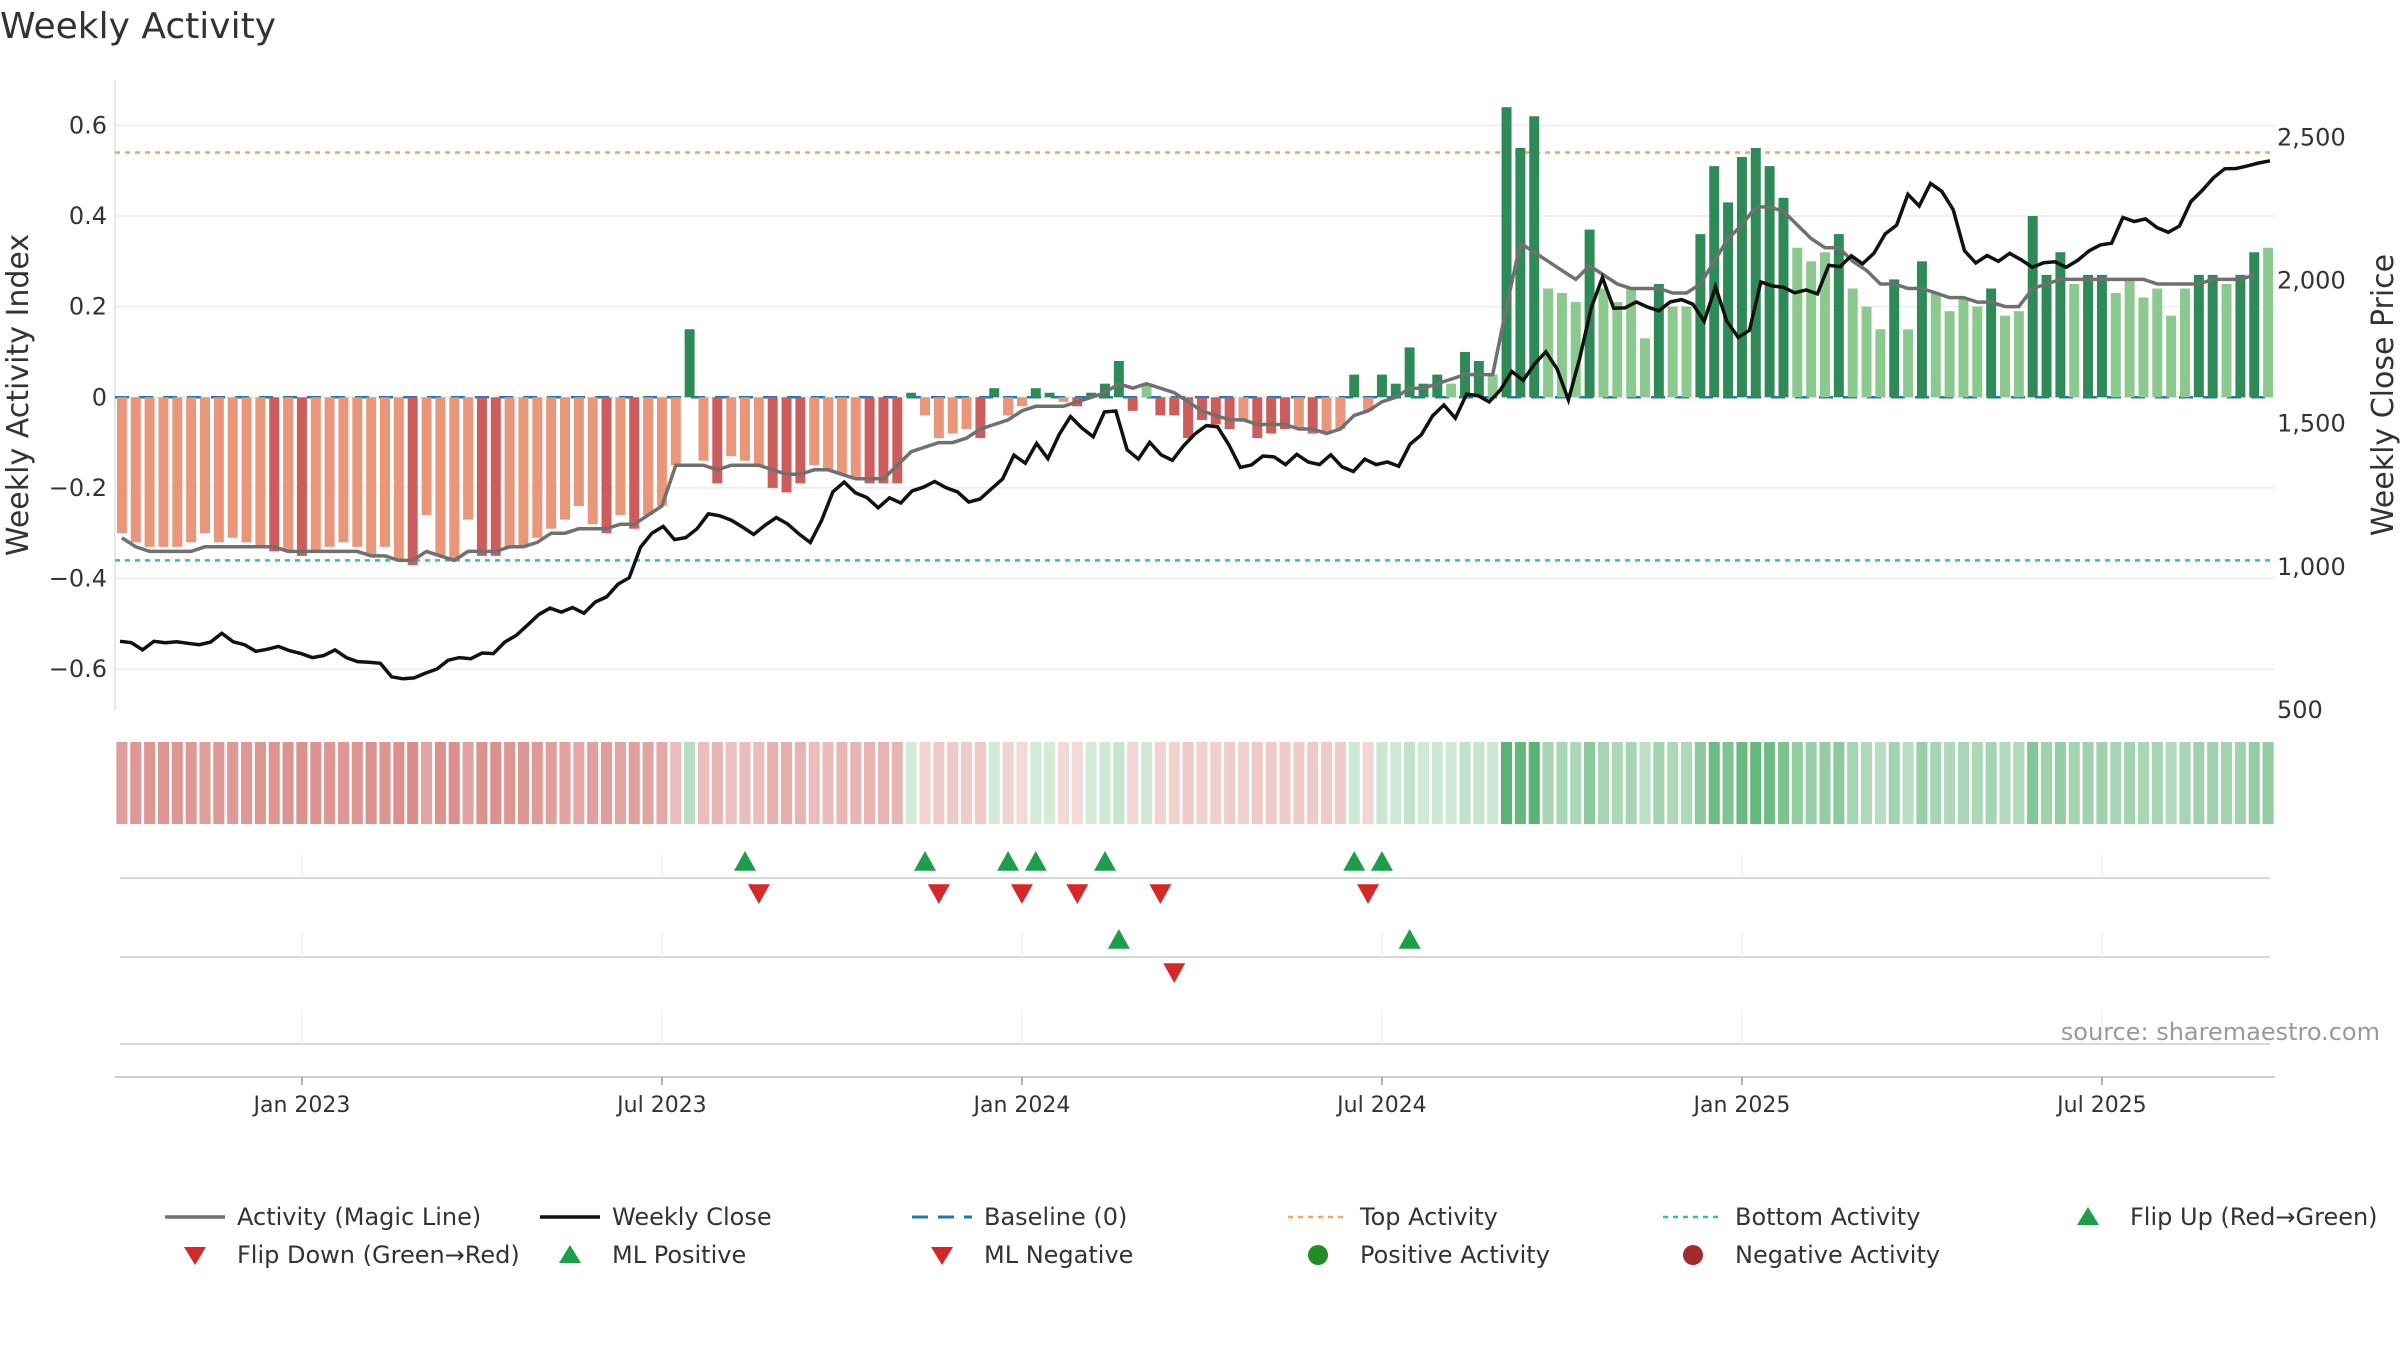  Describe the element at coordinates (378, 1255) in the screenshot. I see `legend-label: Flip Down (Green→Red)` at that location.